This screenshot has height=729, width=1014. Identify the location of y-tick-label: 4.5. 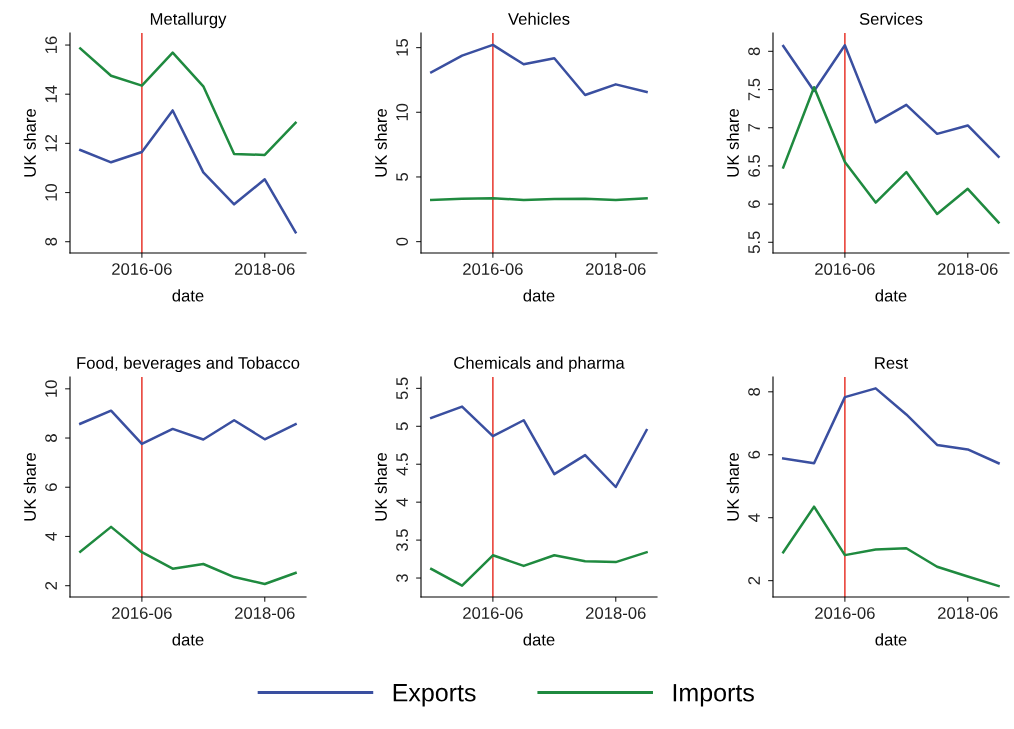
(402, 464).